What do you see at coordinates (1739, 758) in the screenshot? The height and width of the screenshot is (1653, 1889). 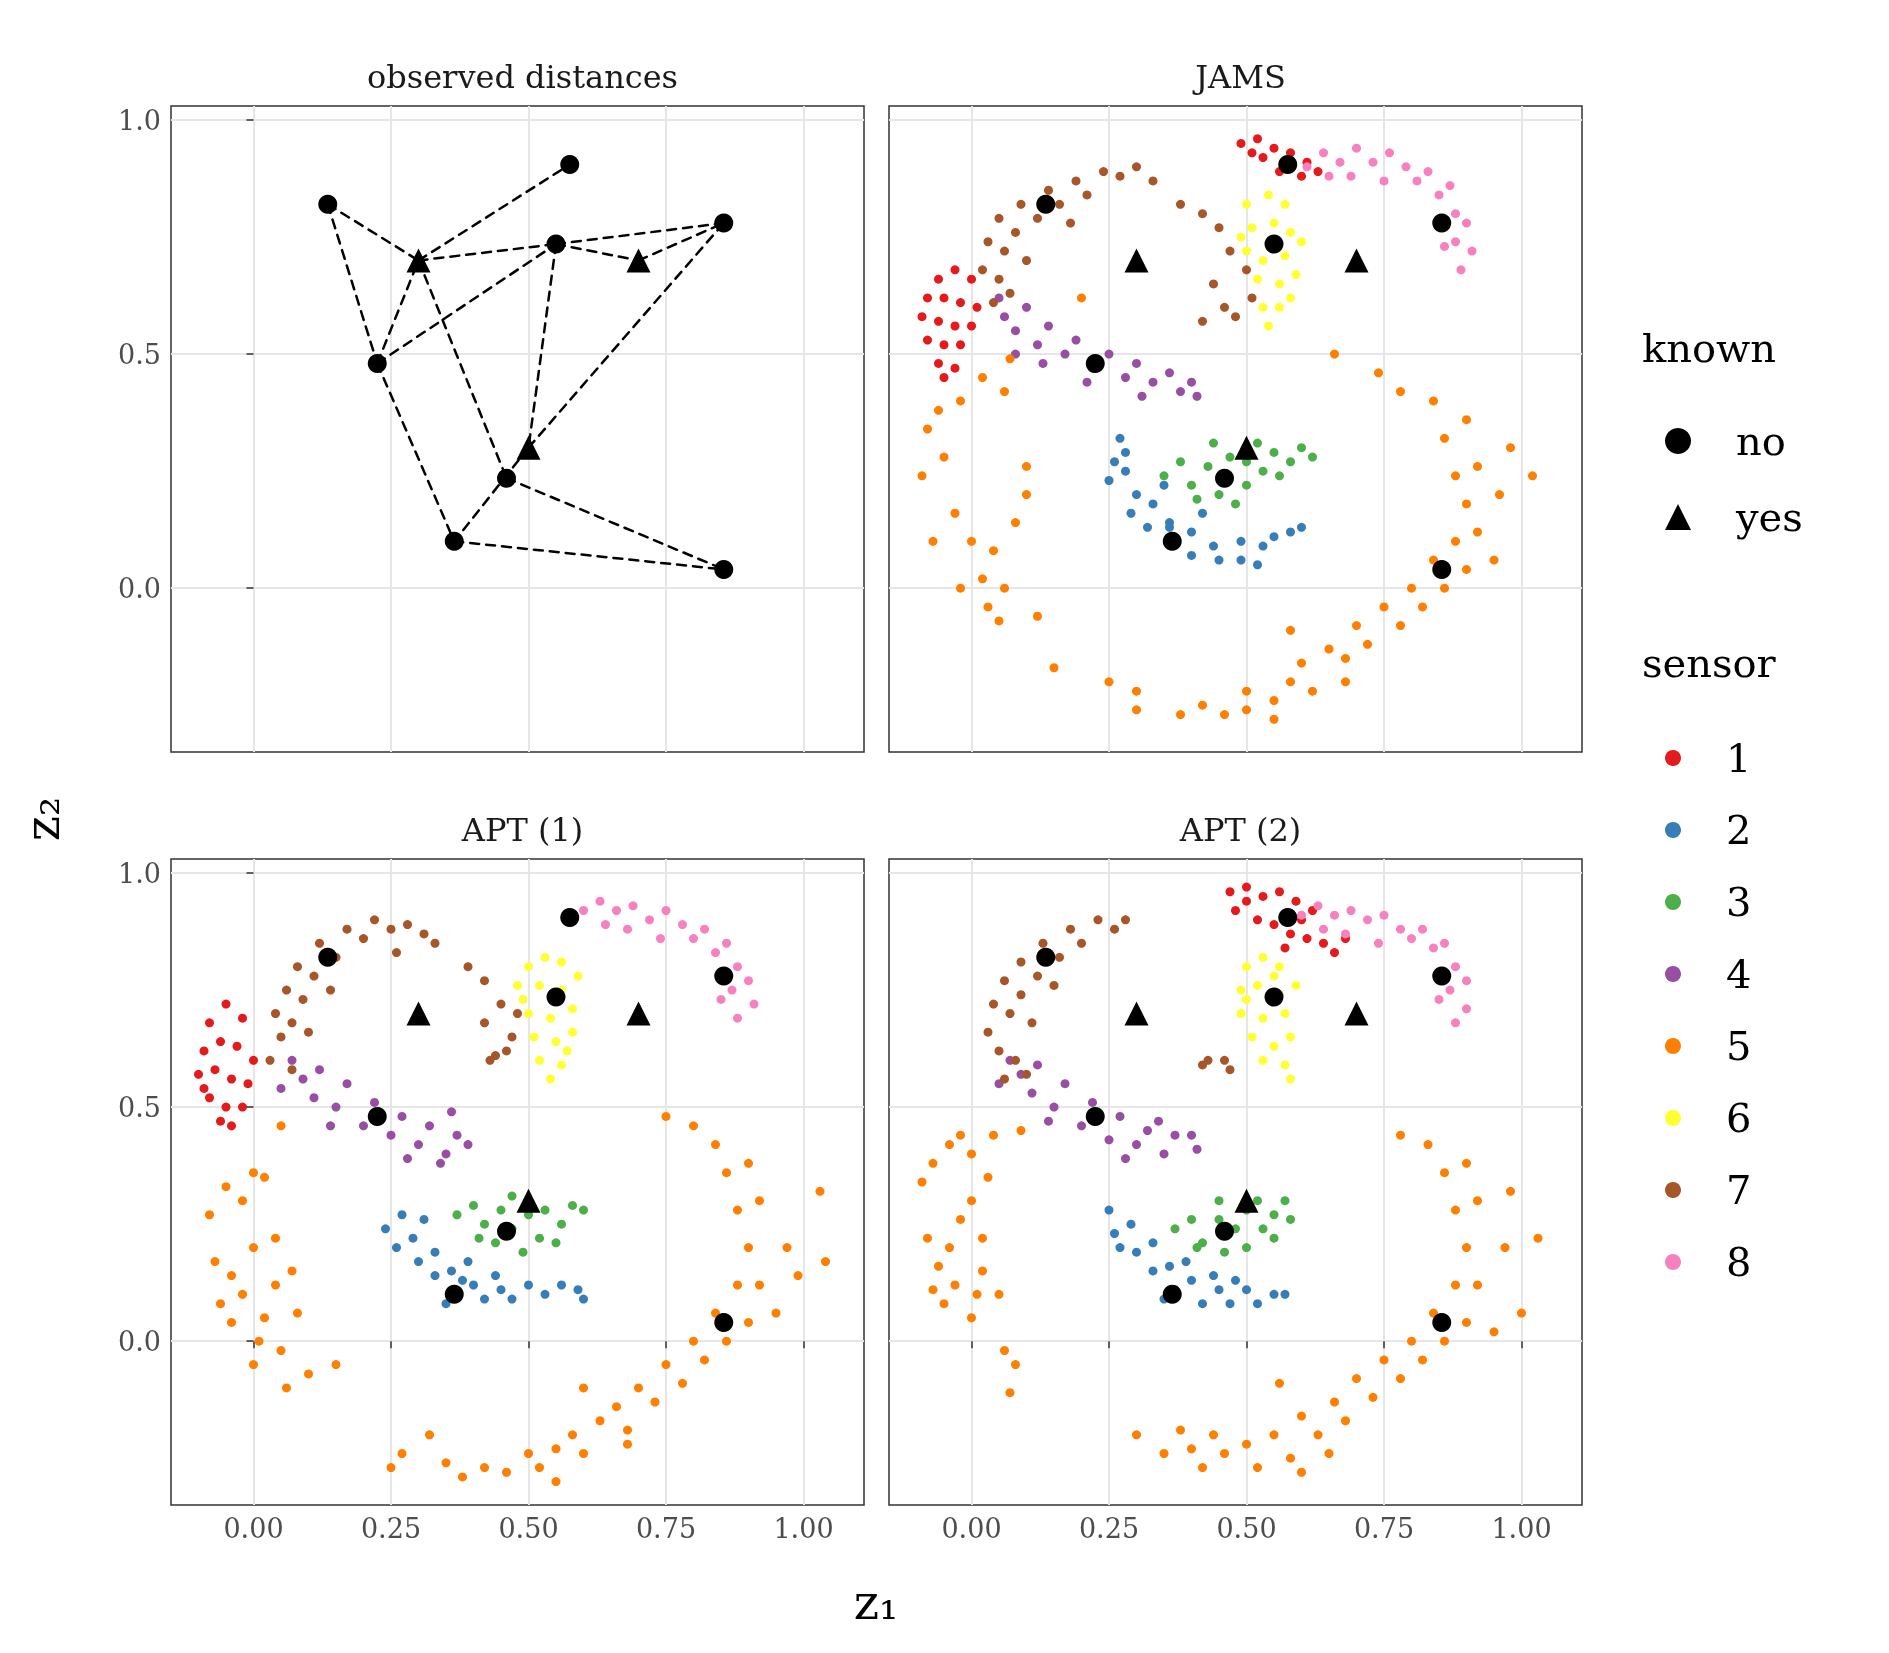 I see `legend-label: 1` at bounding box center [1739, 758].